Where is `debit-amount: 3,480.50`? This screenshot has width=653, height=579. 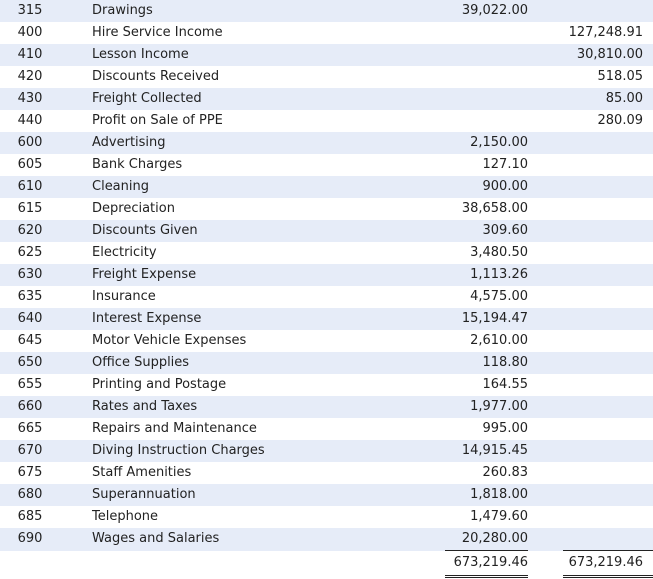
debit-amount: 3,480.50 is located at coordinates (486, 253).